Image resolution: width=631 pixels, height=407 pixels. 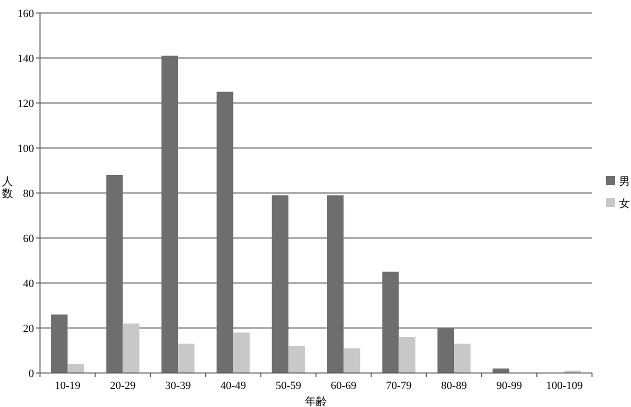 What do you see at coordinates (26, 149) in the screenshot?
I see `y-tick-label: 100` at bounding box center [26, 149].